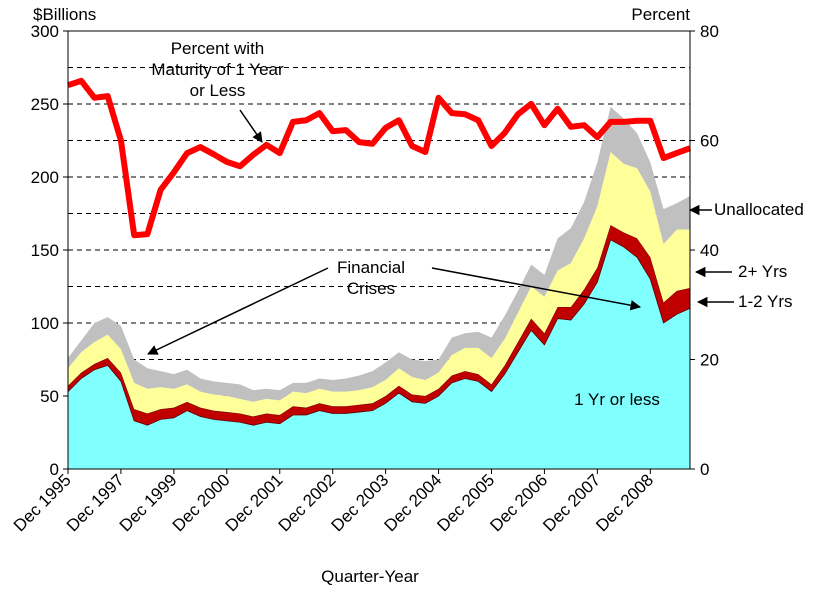 Image resolution: width=829 pixels, height=590 pixels. What do you see at coordinates (45, 104) in the screenshot?
I see `y-tick-label: 250` at bounding box center [45, 104].